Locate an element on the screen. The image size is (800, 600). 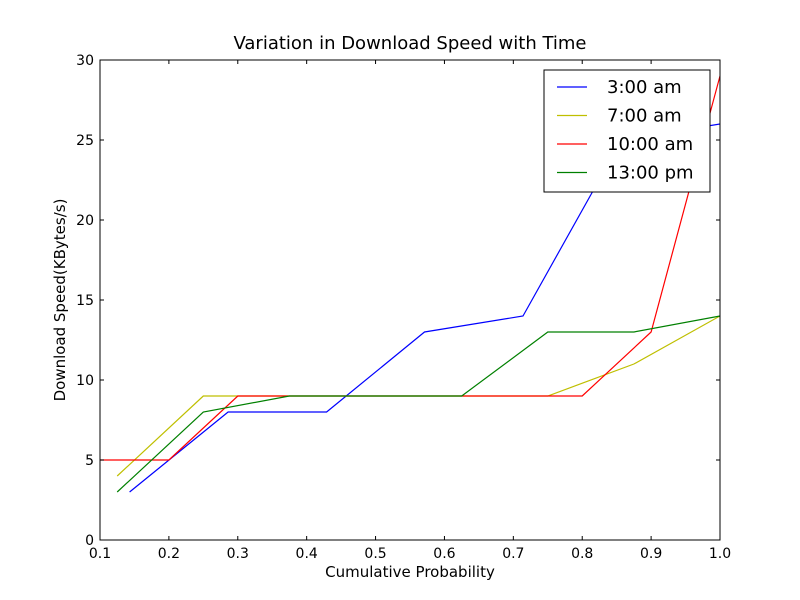
legend-label: 10:00 am is located at coordinates (650, 144).